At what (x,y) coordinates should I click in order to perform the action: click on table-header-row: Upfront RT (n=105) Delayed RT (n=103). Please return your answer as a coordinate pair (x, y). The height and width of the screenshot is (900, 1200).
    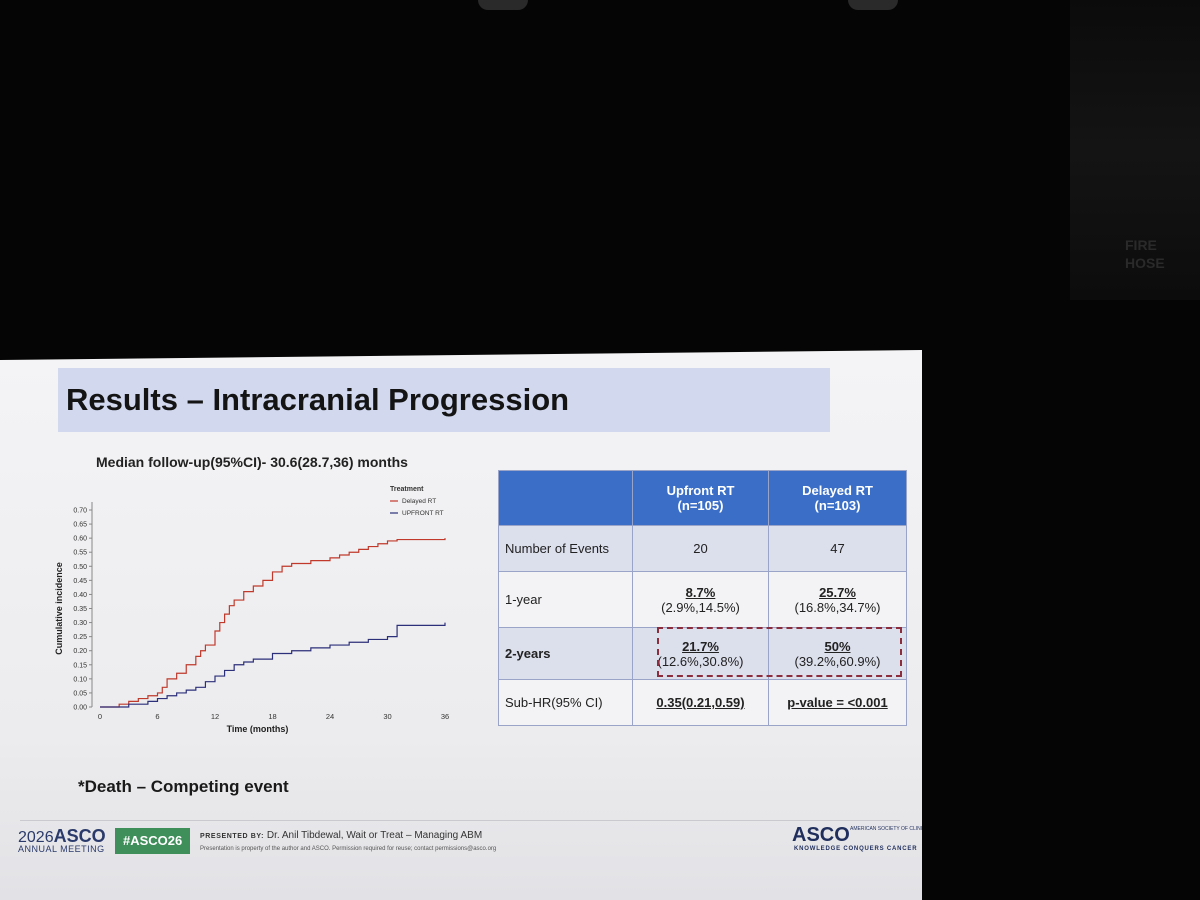
    Looking at the image, I should click on (702, 498).